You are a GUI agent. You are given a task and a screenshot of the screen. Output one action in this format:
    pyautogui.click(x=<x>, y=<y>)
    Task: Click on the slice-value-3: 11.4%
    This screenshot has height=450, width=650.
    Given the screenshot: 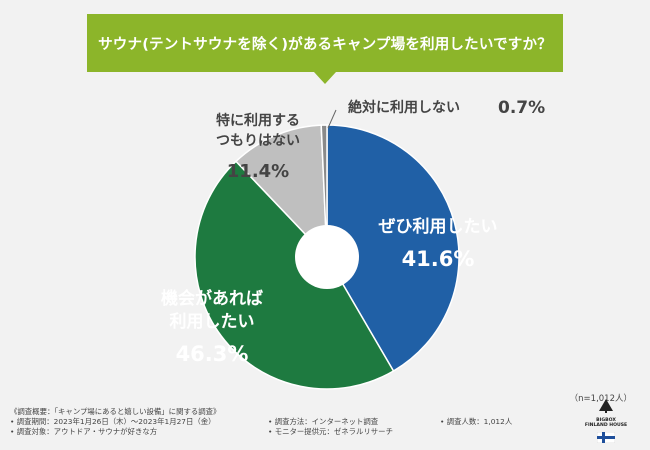 What is the action you would take?
    pyautogui.click(x=258, y=171)
    